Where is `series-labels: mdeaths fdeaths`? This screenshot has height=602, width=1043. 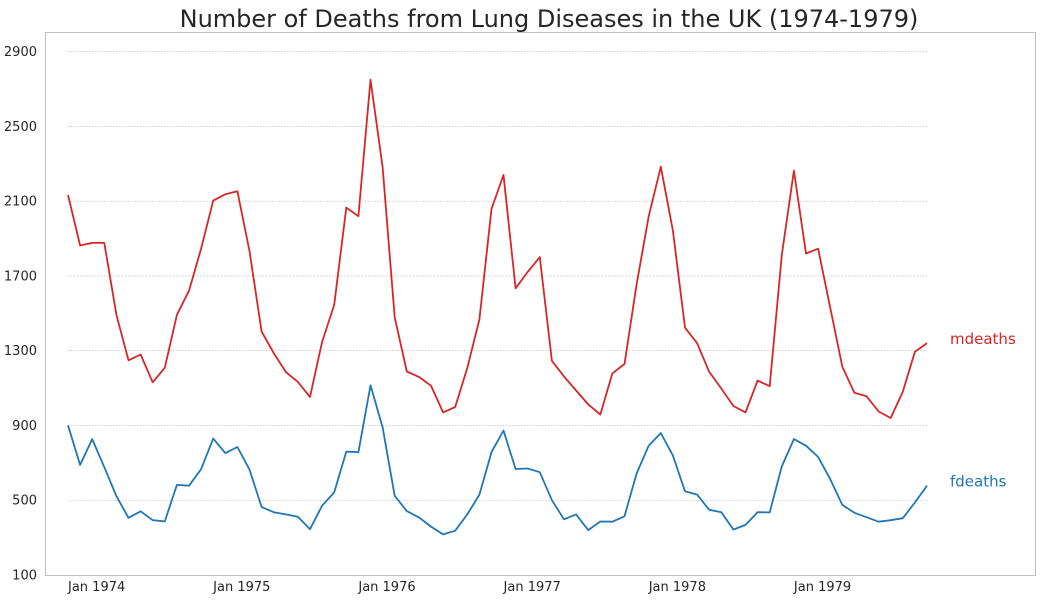 series-labels: mdeaths fdeaths is located at coordinates (983, 410).